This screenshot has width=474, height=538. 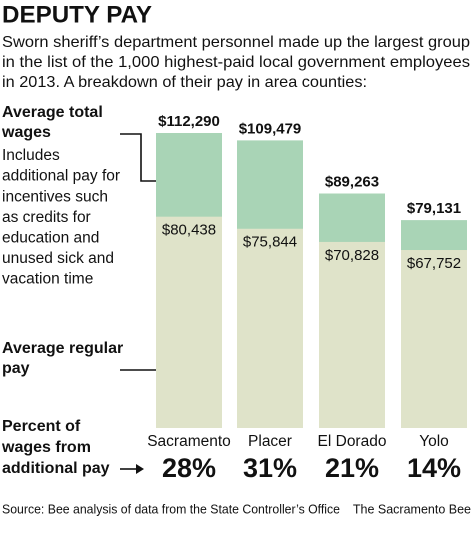 I want to click on regular-label: $70,828, so click(x=352, y=255).